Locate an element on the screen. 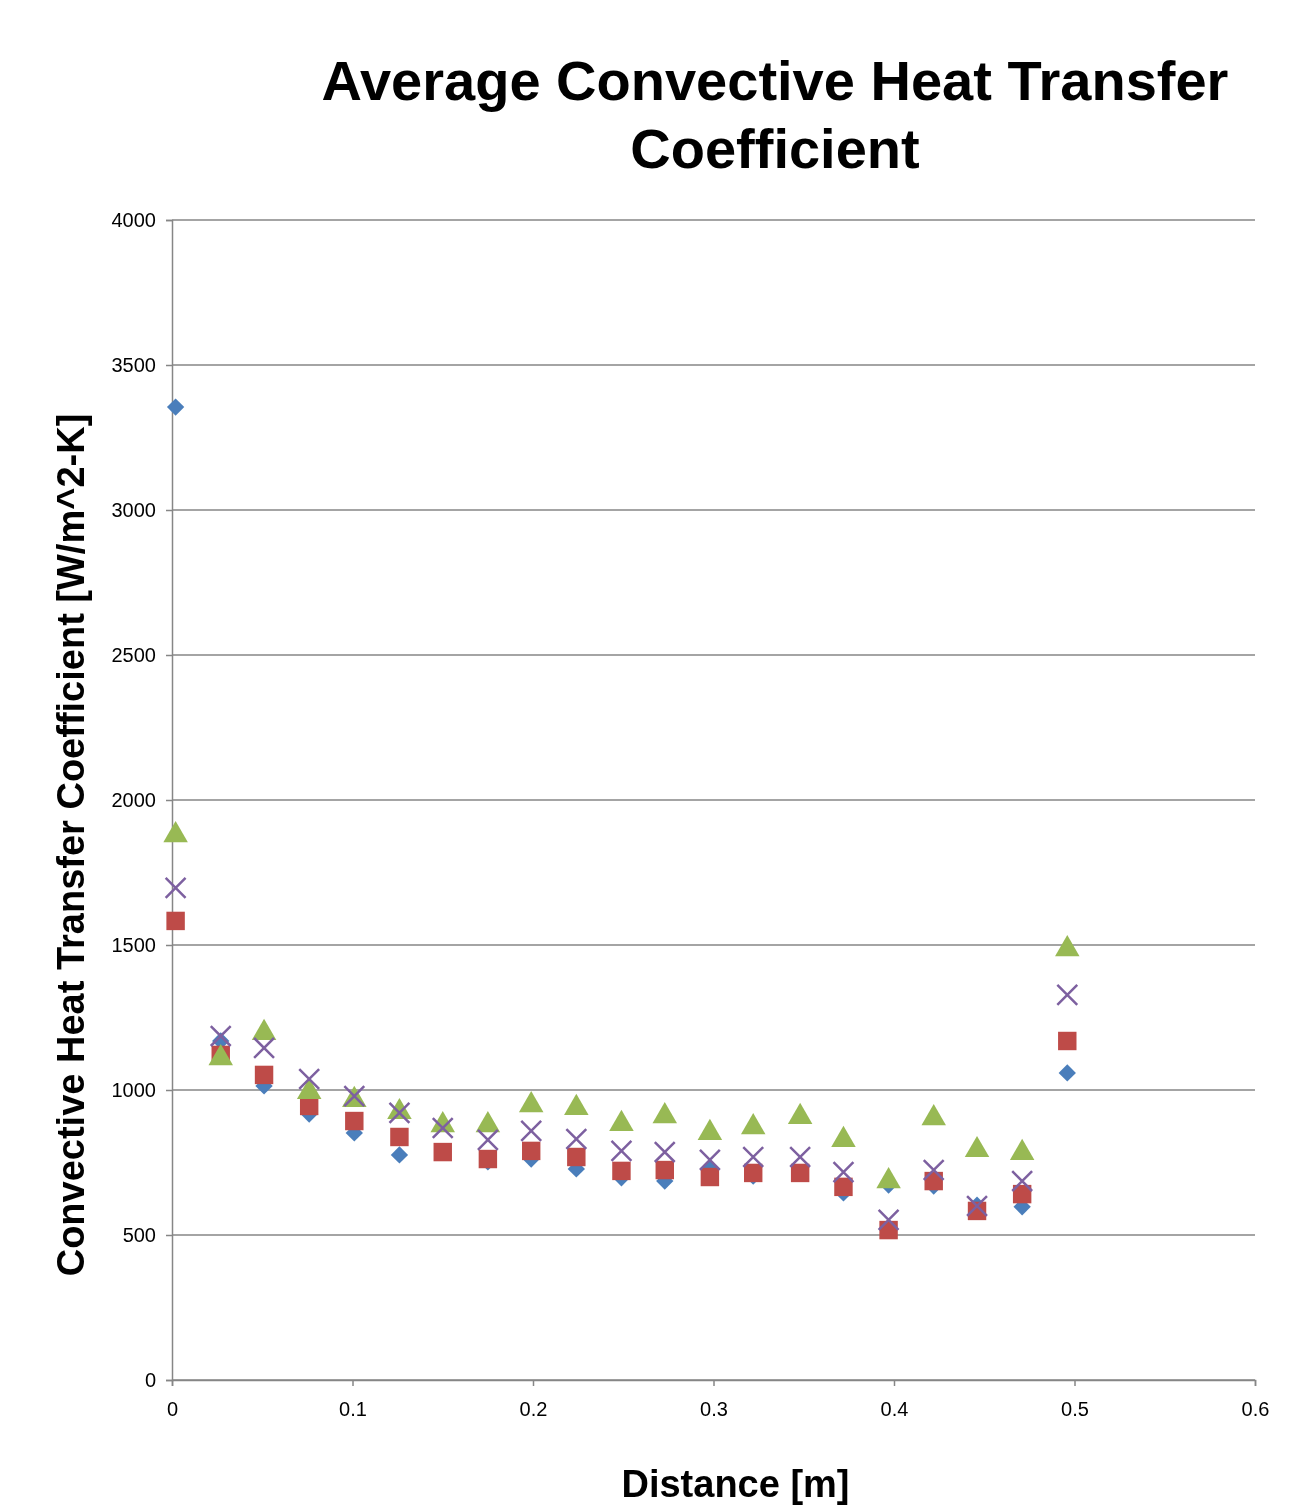 This screenshot has width=1300, height=1506. x-tick-label: 0.6 is located at coordinates (1255, 1409).